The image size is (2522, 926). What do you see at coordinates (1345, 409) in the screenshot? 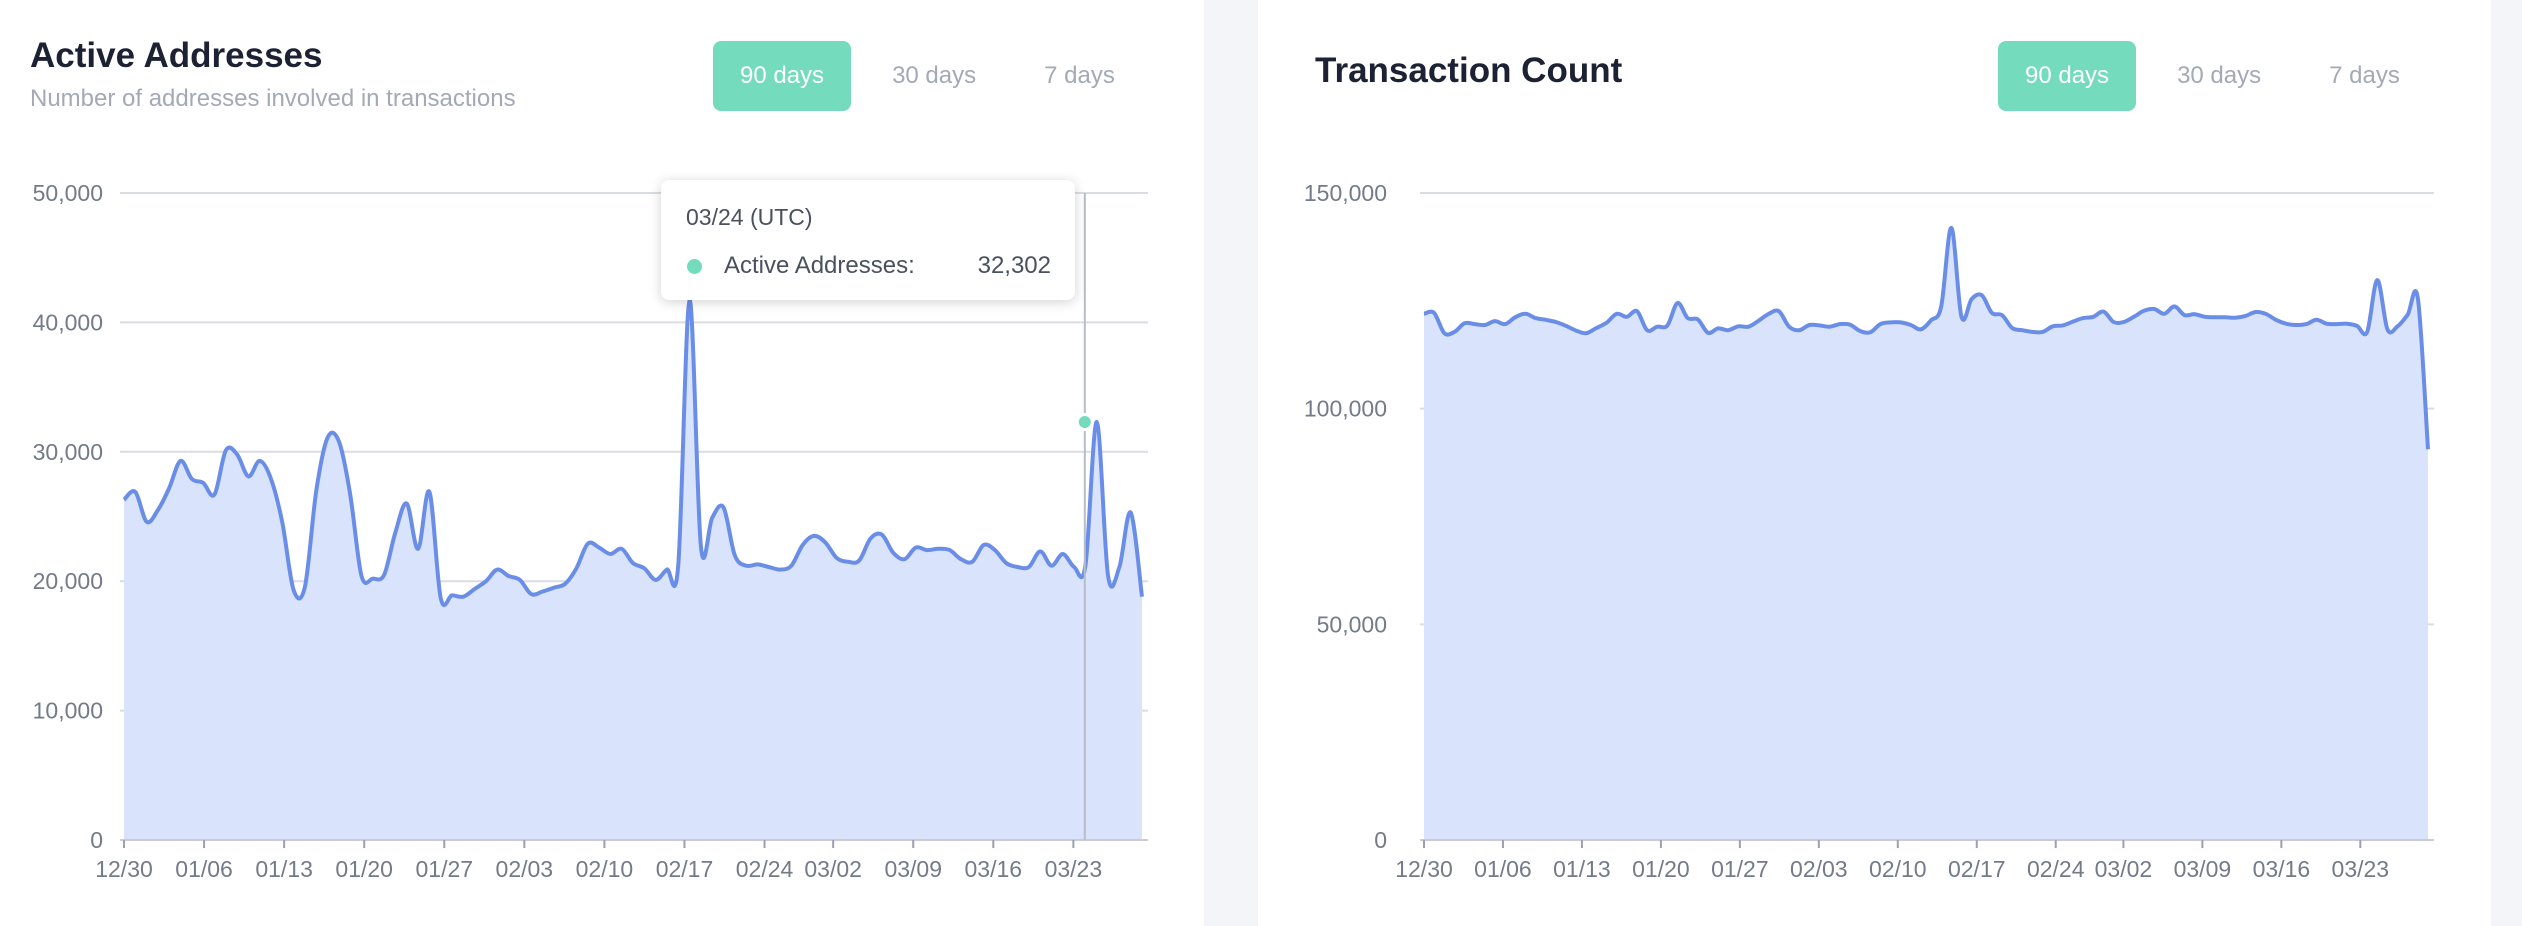
I see `y-tick-label: 100,000` at bounding box center [1345, 409].